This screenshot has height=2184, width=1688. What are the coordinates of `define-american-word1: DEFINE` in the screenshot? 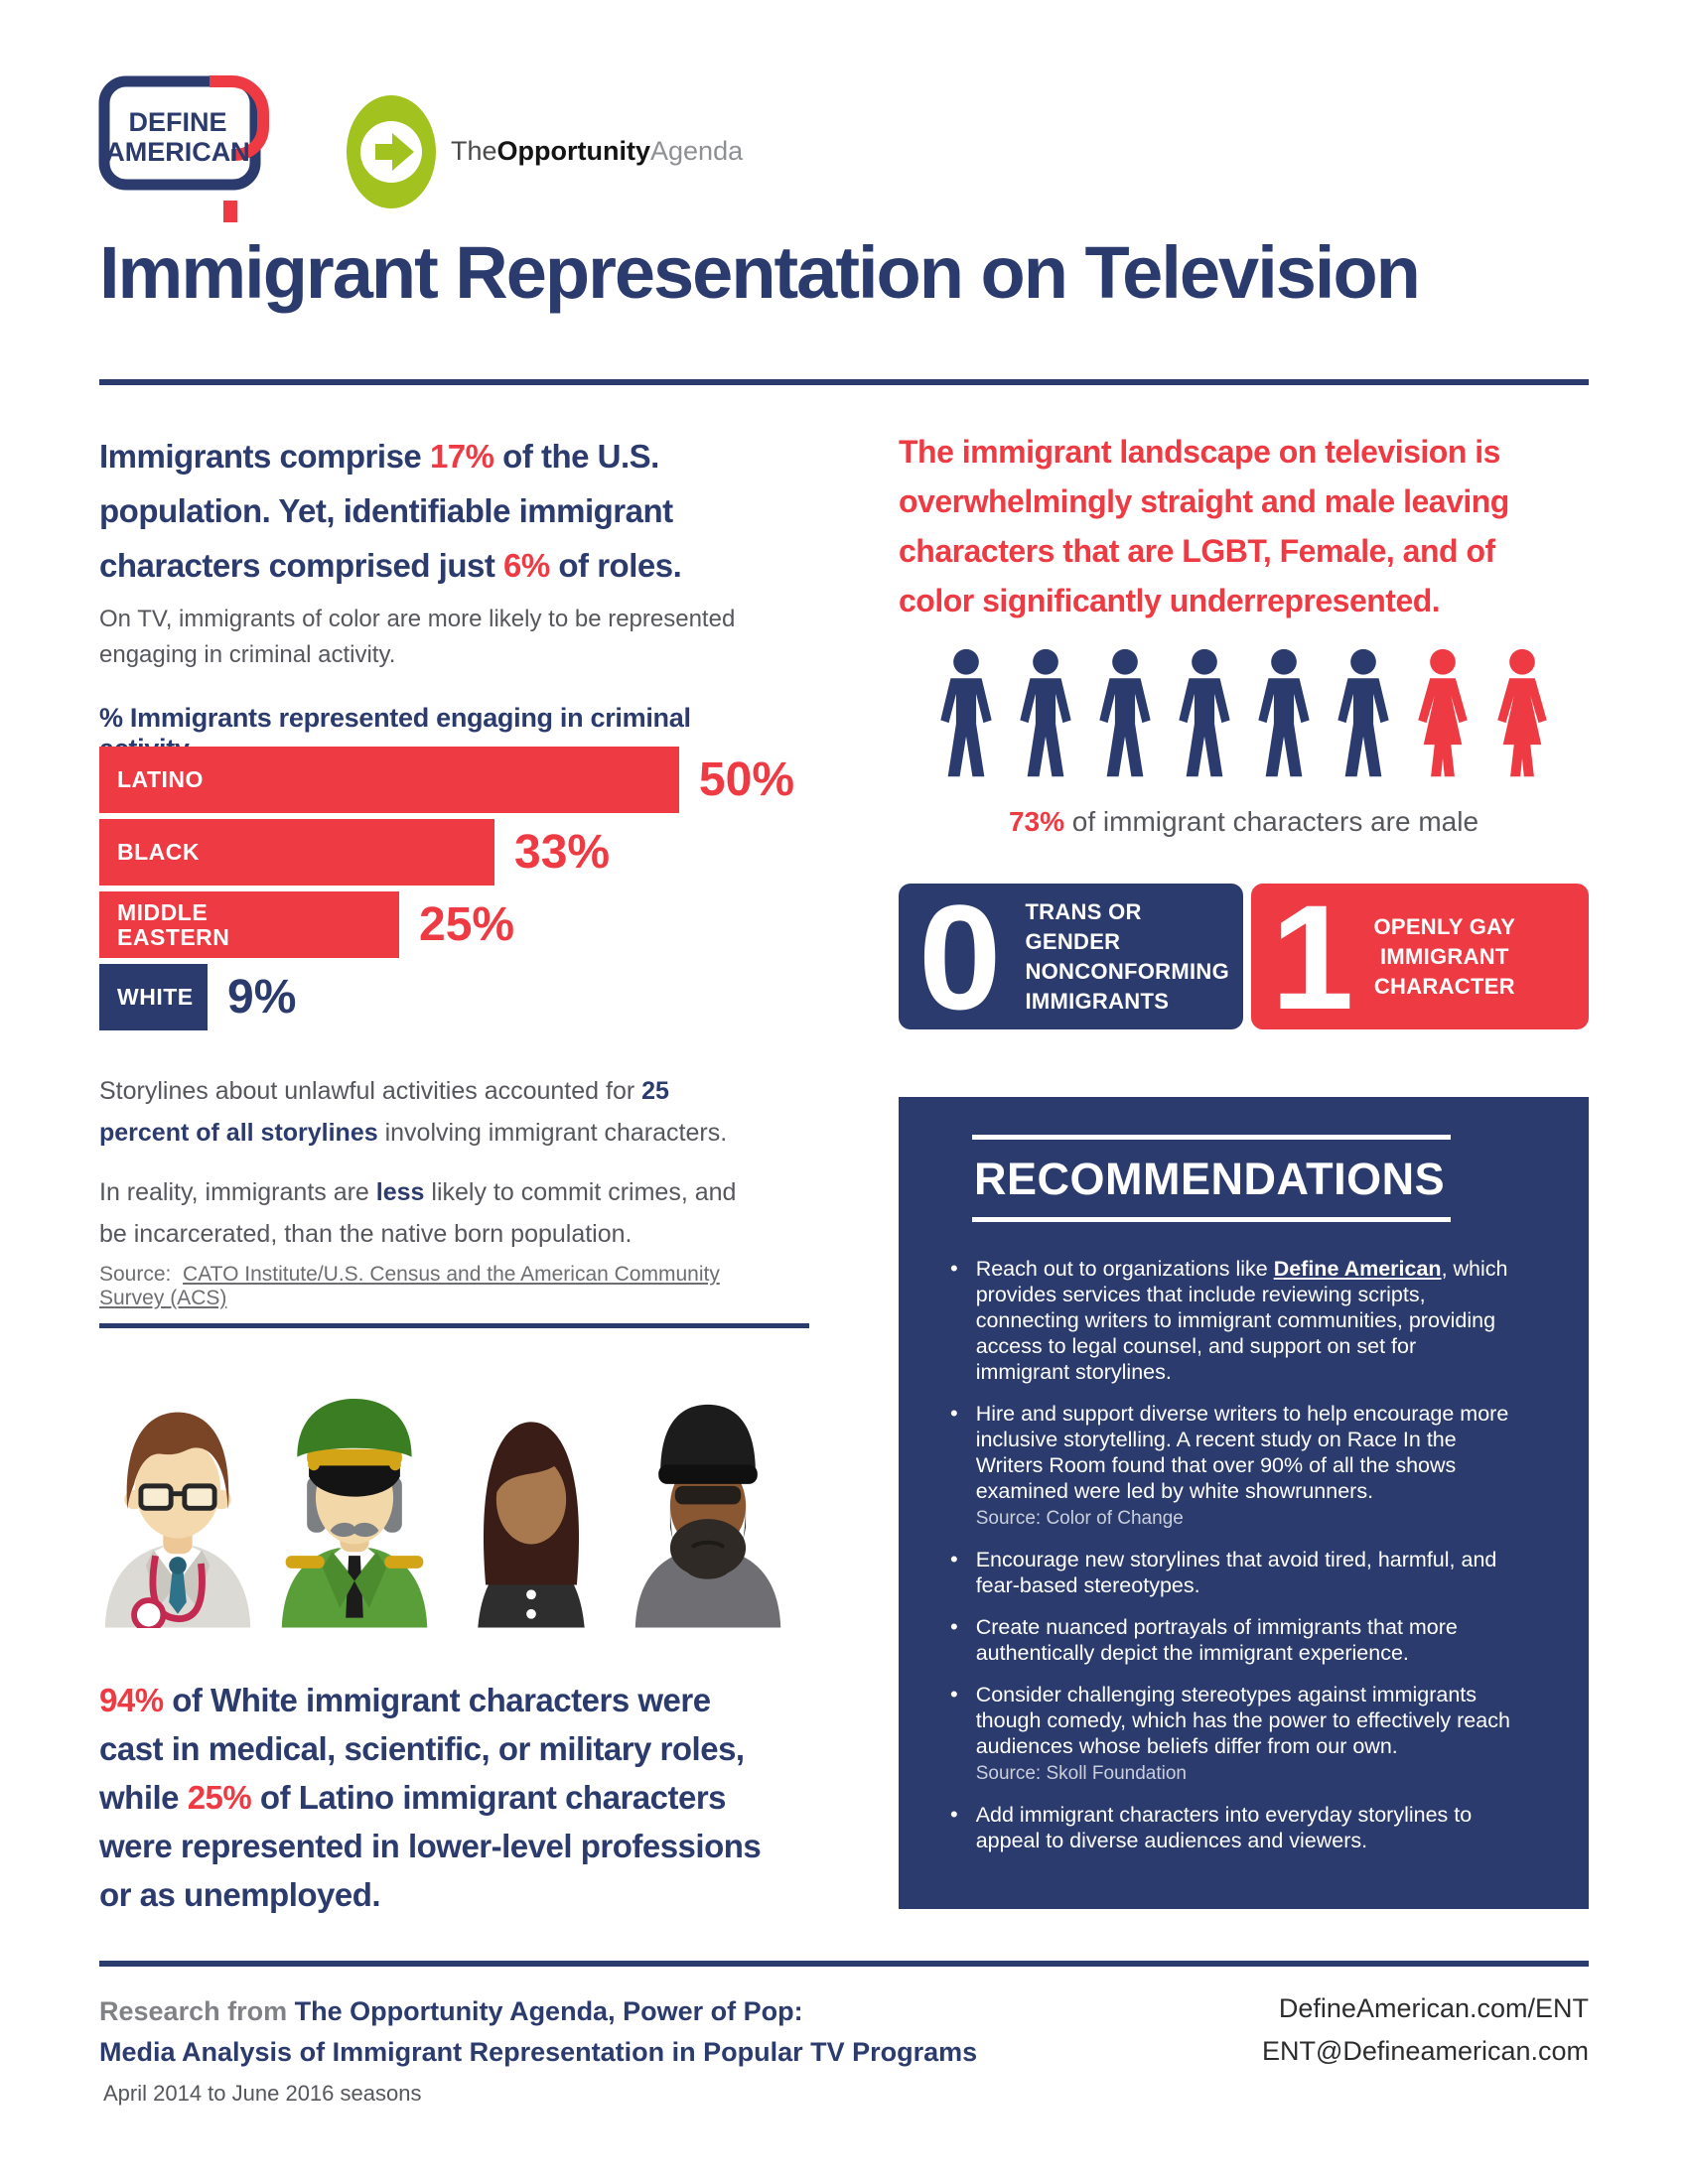 It's located at (177, 122).